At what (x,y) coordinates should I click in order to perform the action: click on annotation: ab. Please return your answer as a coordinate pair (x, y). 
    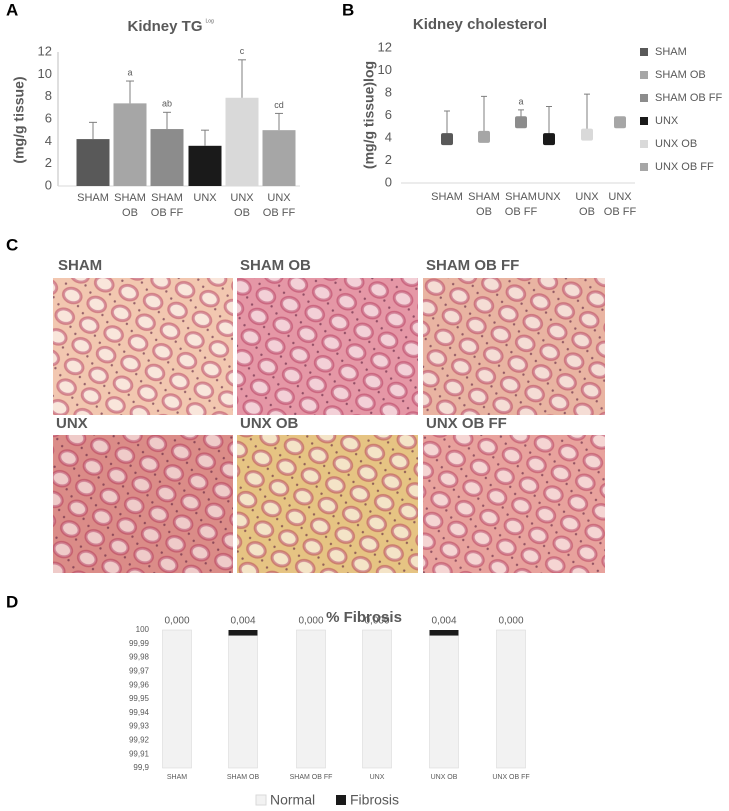
    Looking at the image, I should click on (167, 104).